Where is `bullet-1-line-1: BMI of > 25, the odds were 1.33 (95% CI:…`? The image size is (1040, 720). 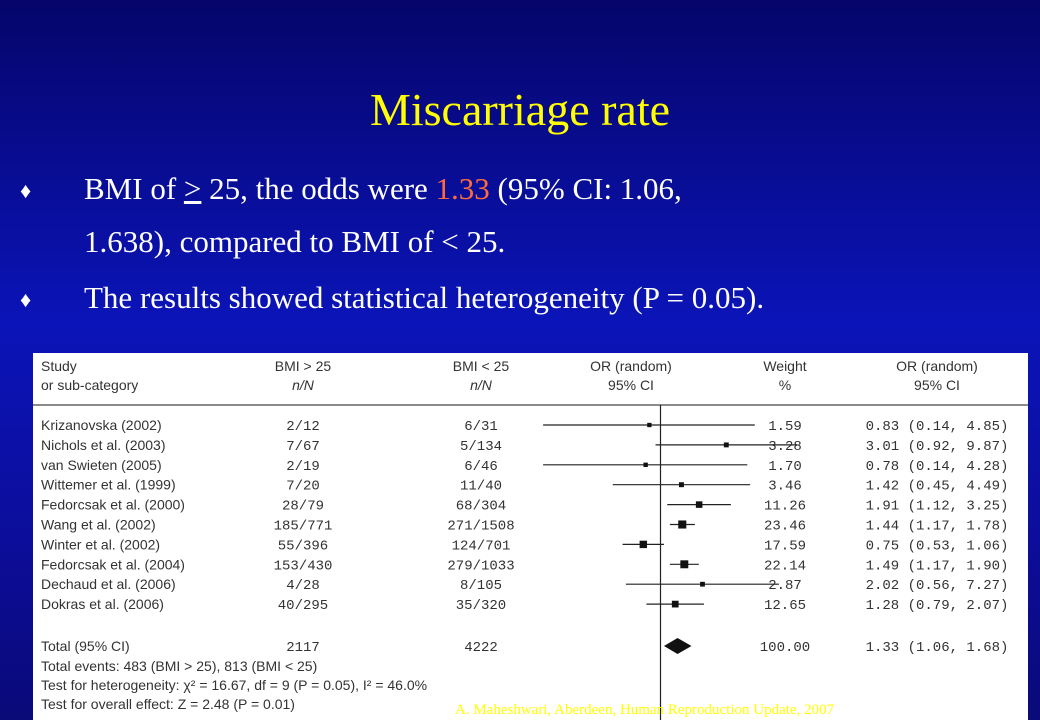
bullet-1-line-1: BMI of > 25, the odds were 1.33 (95% CI:… is located at coordinates (383, 188).